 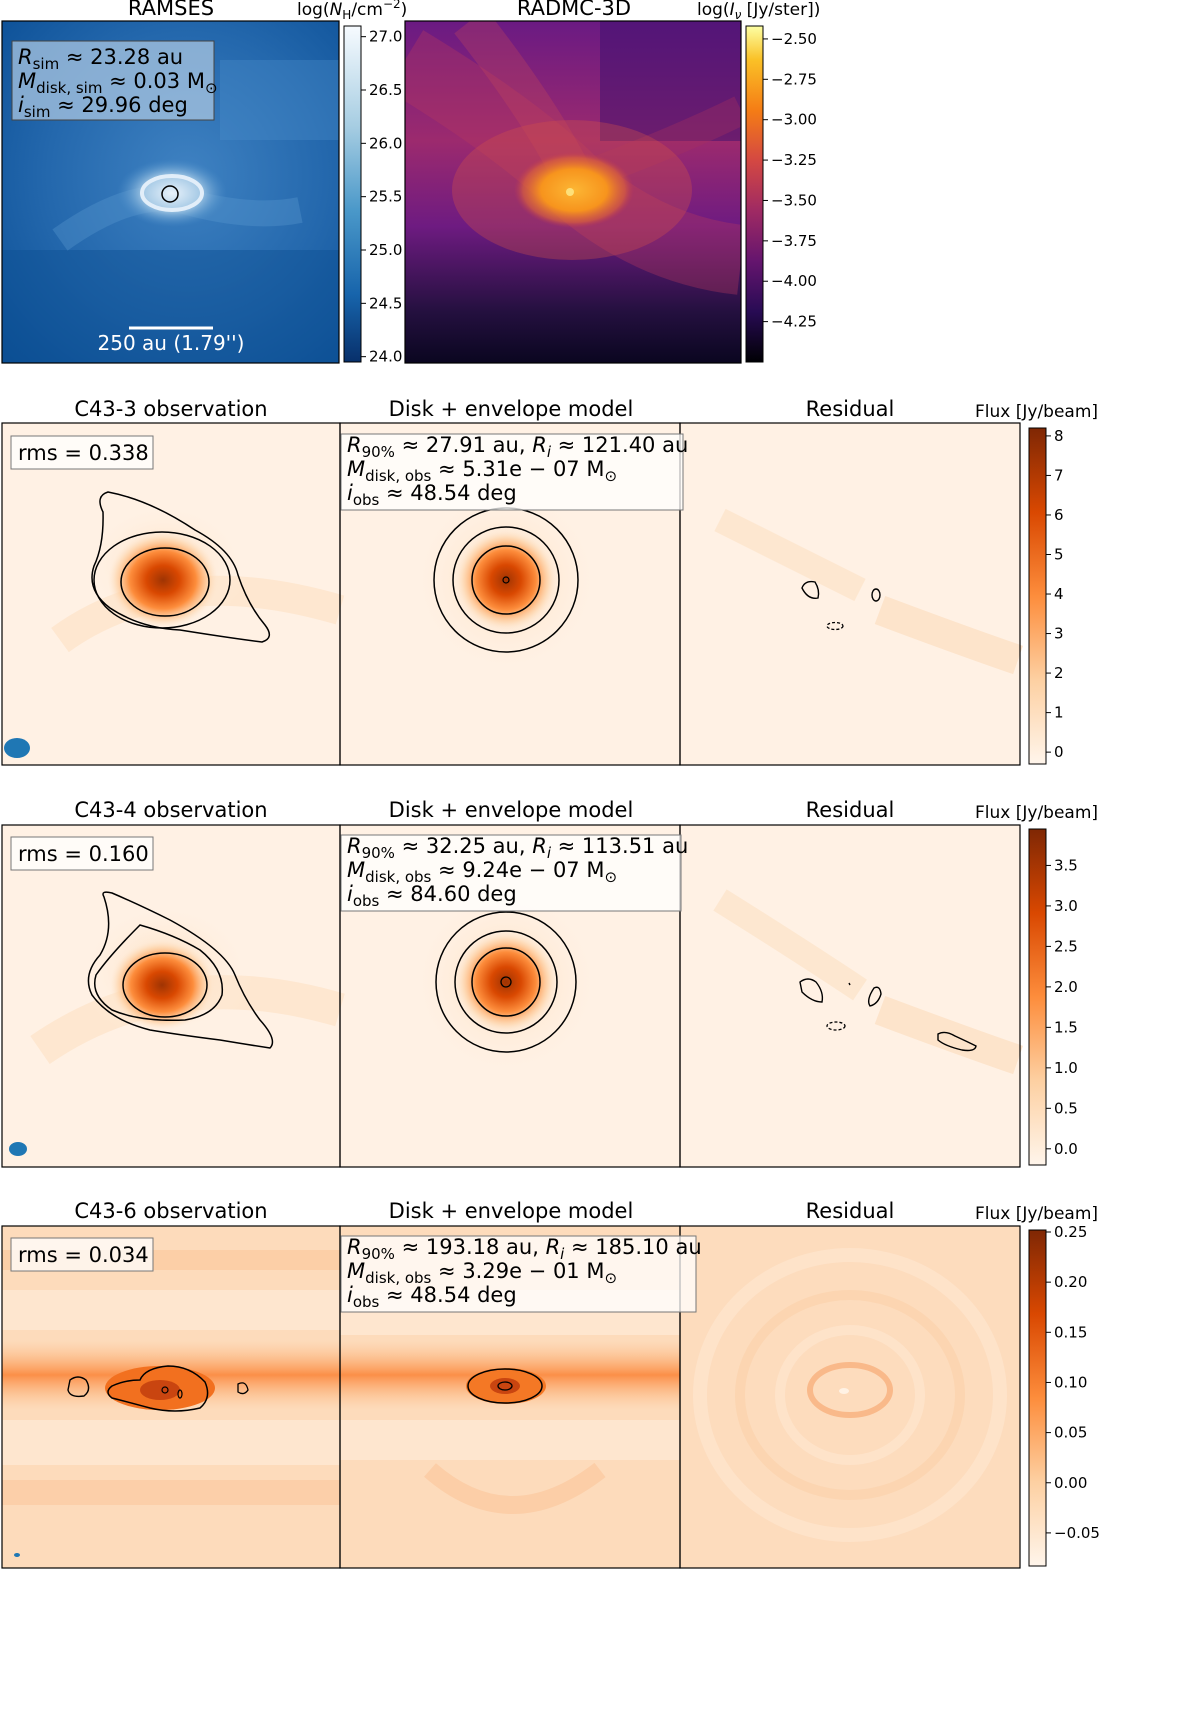 I want to click on c43-4-model-contour-peak, so click(x=506, y=982).